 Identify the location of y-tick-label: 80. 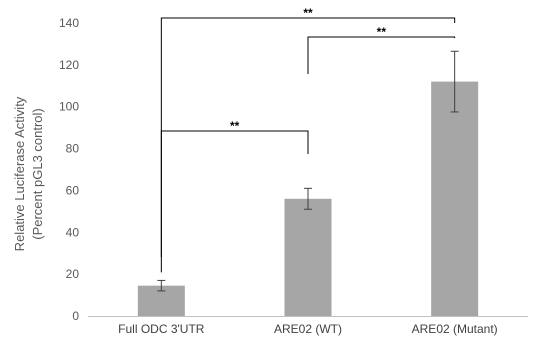
(73, 149).